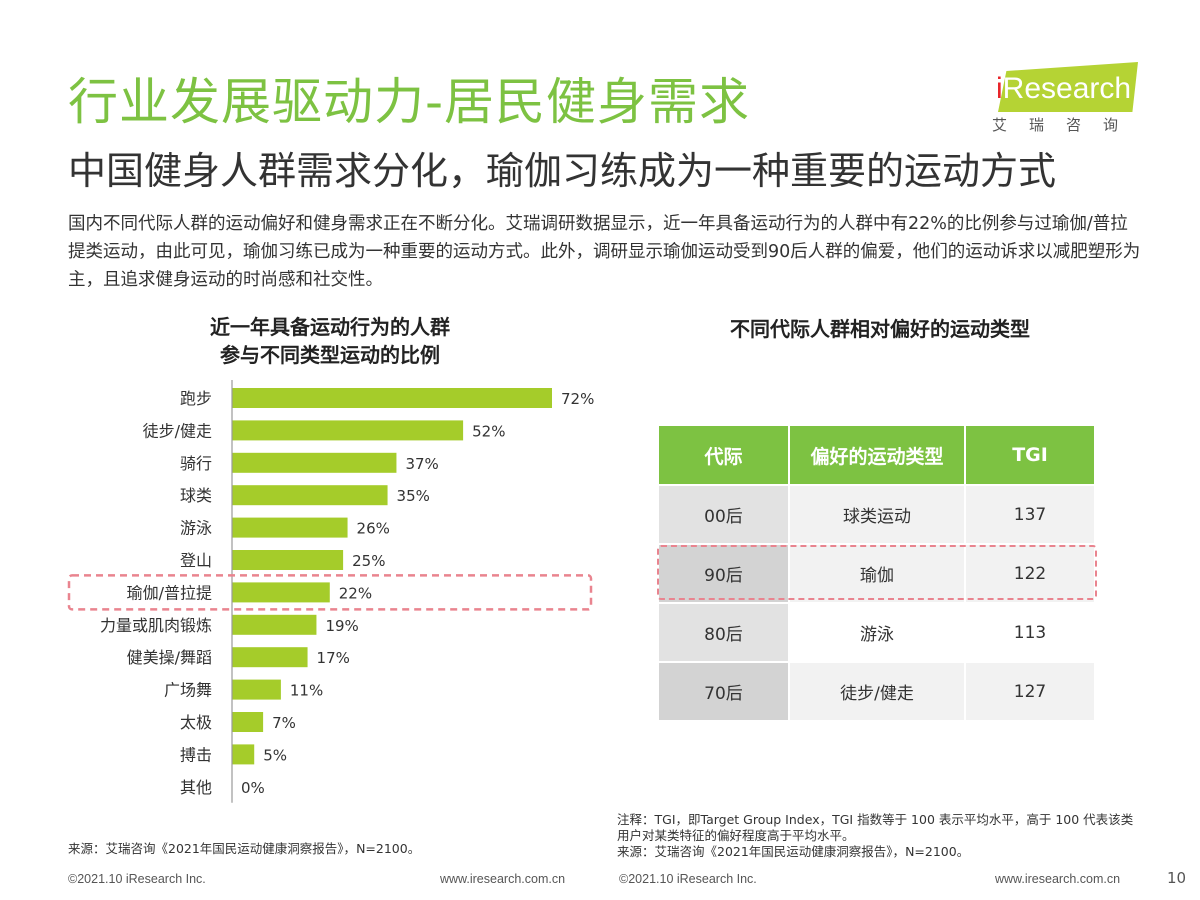 This screenshot has width=1200, height=900. Describe the element at coordinates (284, 723) in the screenshot. I see `data-label: 7%` at that location.